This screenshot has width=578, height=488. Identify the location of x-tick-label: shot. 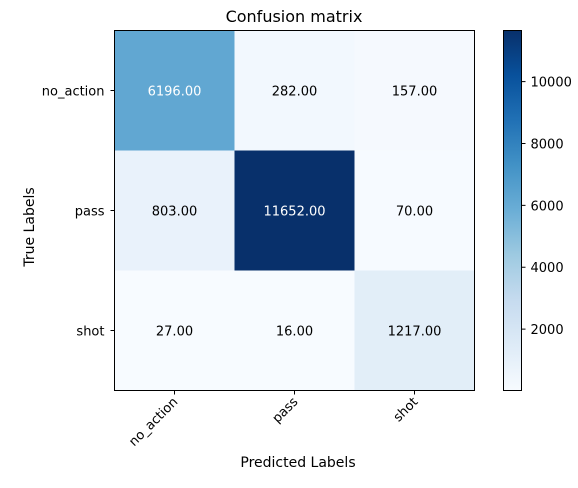
(406, 410).